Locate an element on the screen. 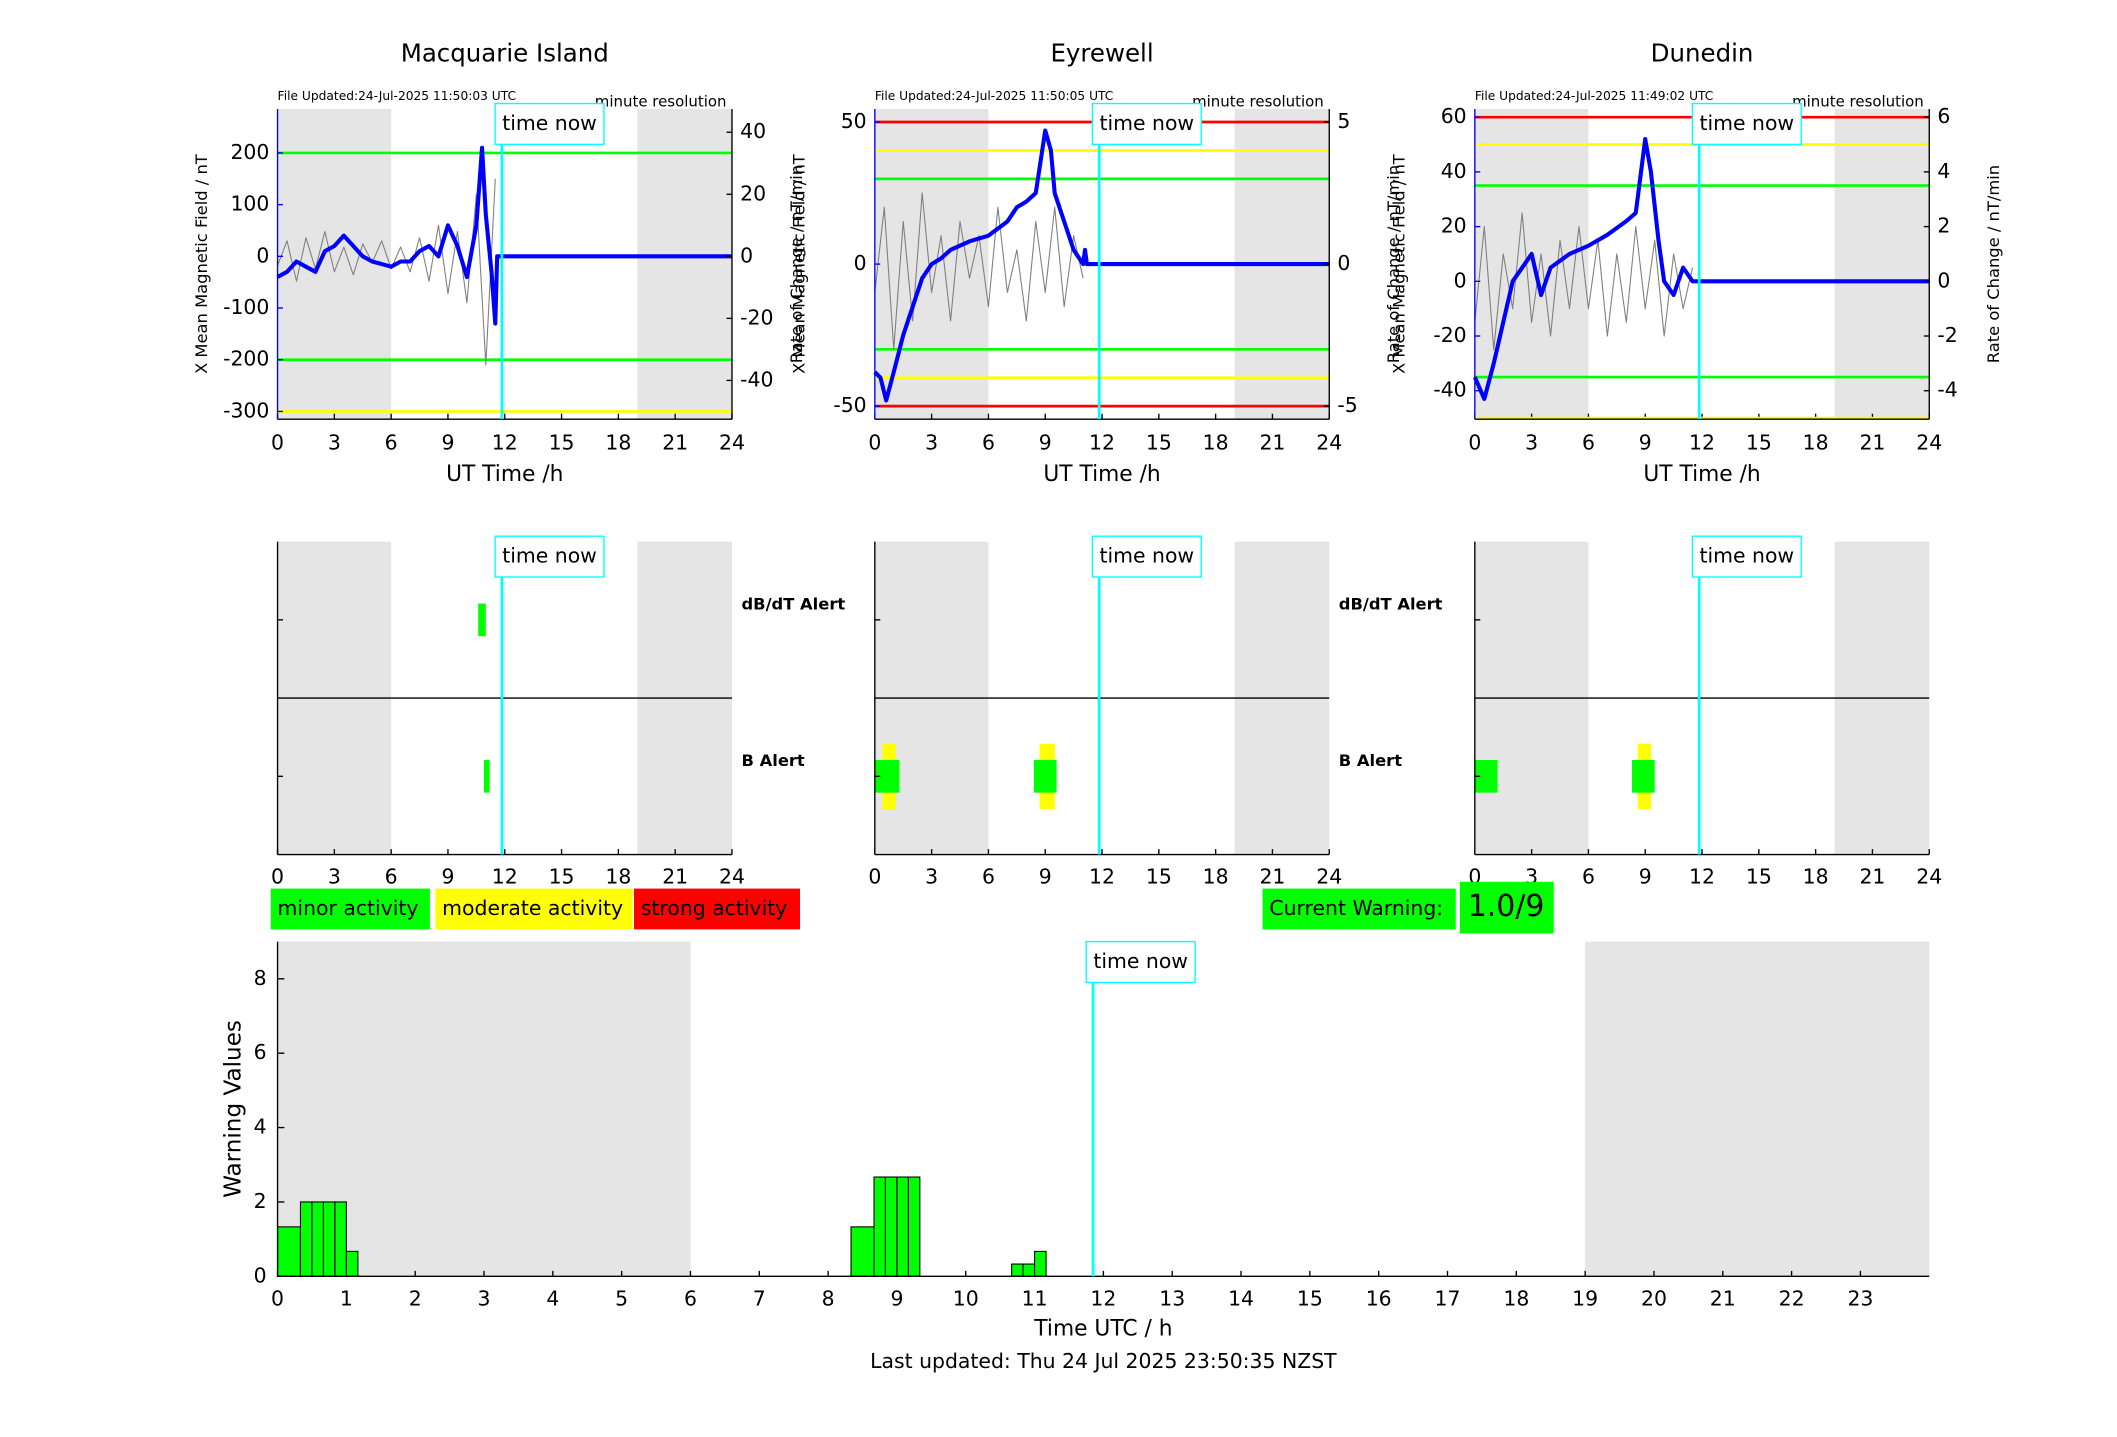  x-tick-label: 19 is located at coordinates (1585, 1298).